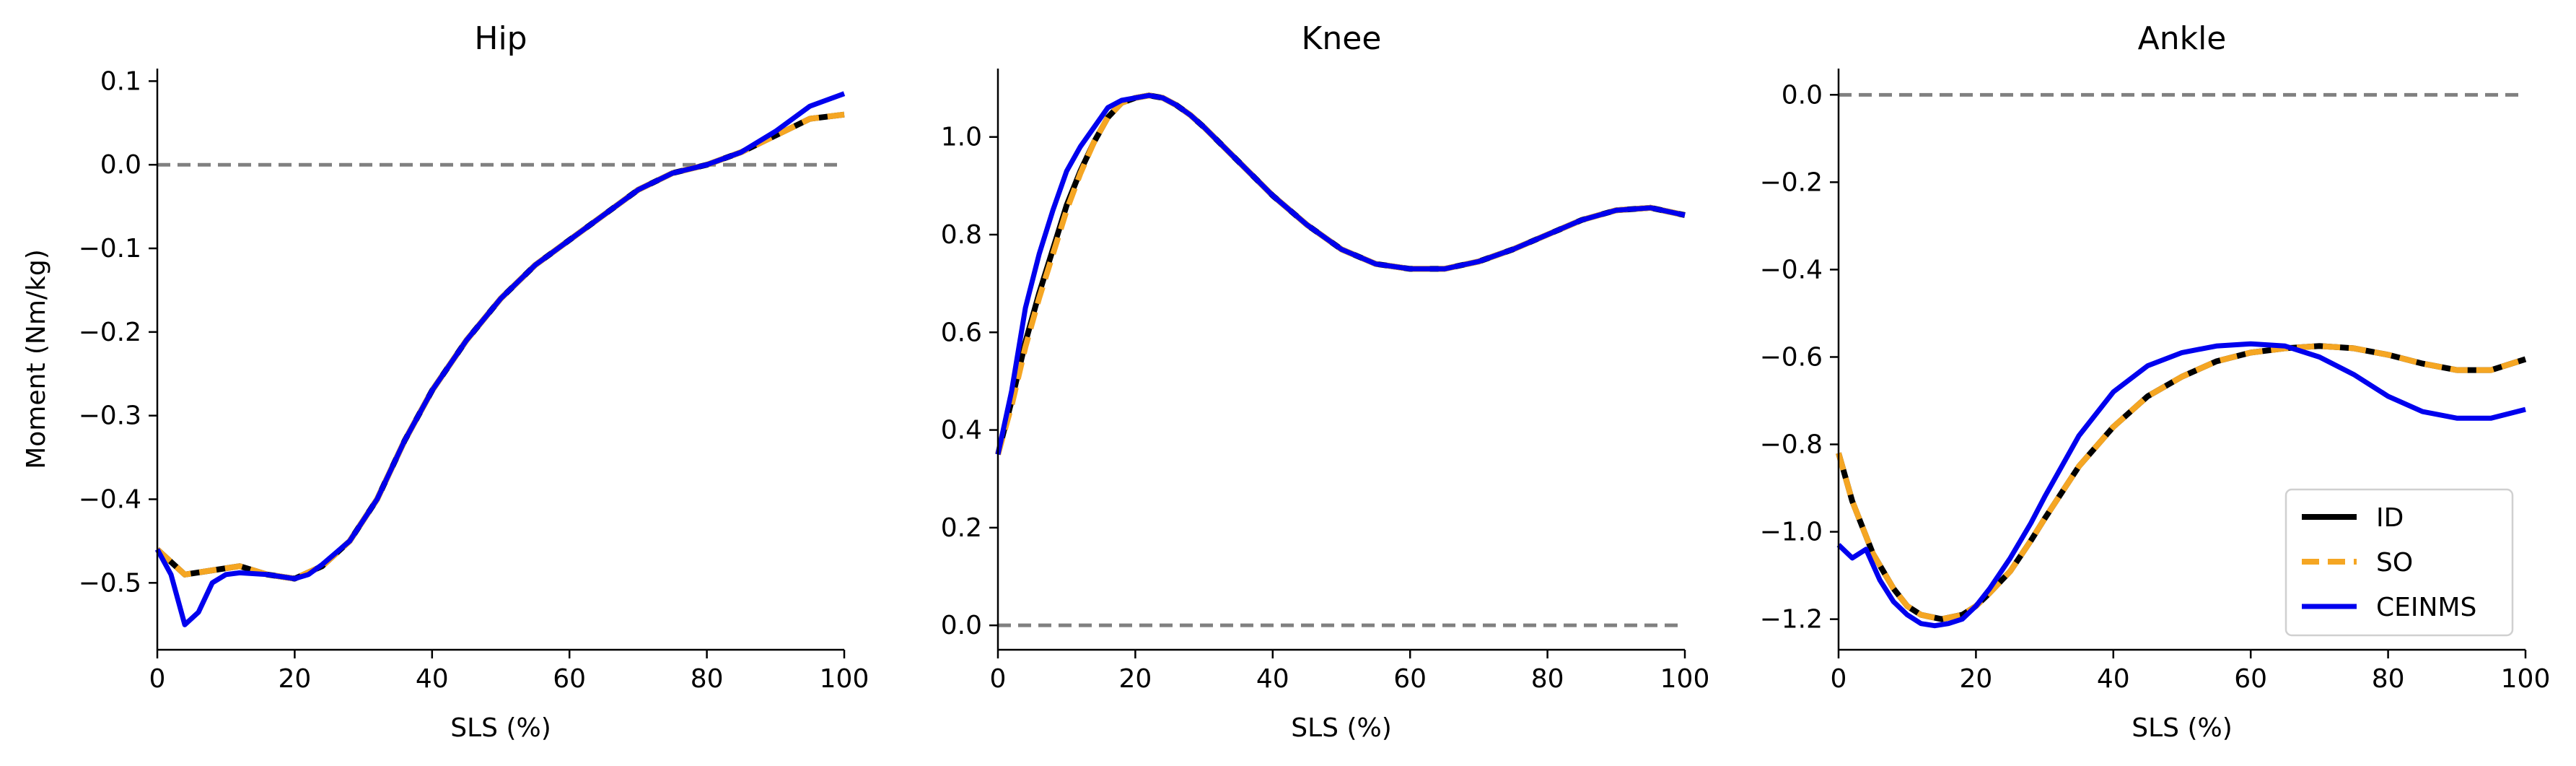  I want to click on y-tick-label: 1.0, so click(961, 137).